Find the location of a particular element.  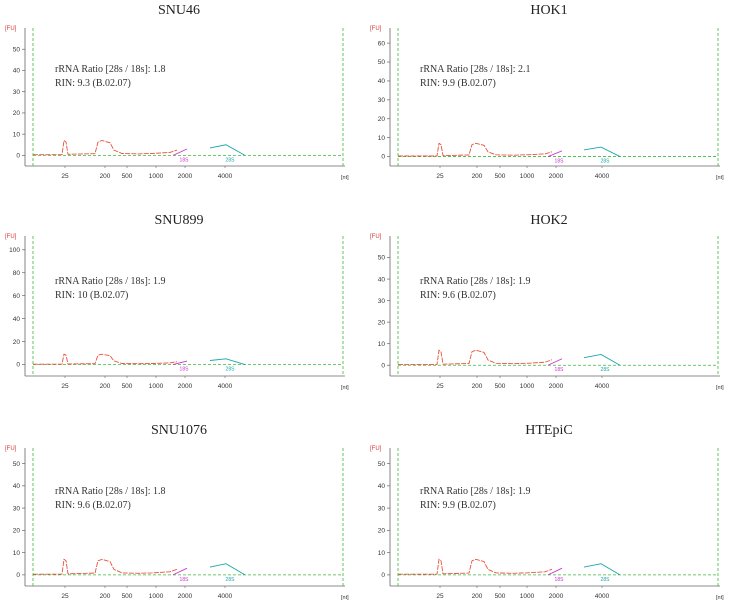

x-tick-label: 25 is located at coordinates (65, 176).